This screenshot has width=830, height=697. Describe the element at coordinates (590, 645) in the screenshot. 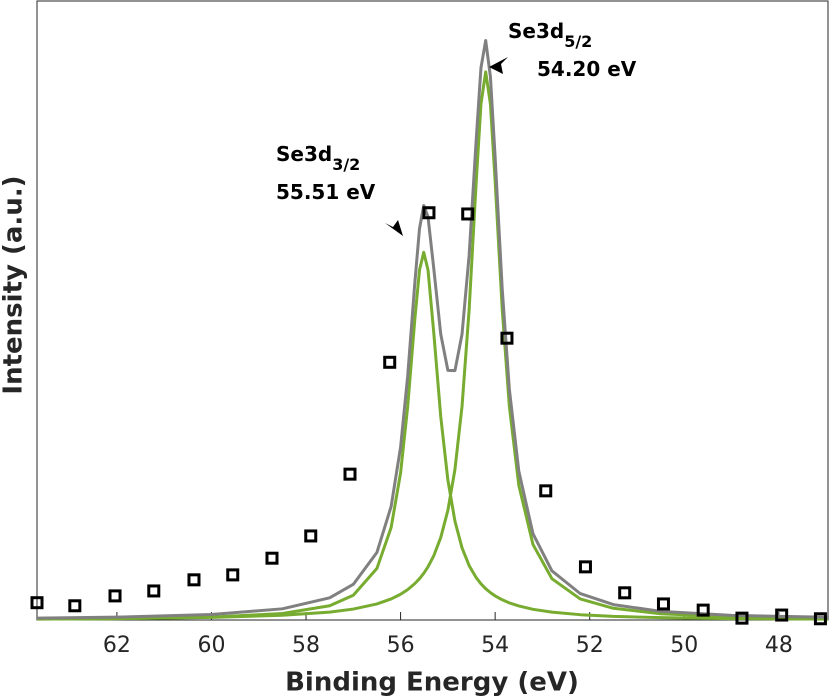

I see `x-tick-label: 52` at that location.